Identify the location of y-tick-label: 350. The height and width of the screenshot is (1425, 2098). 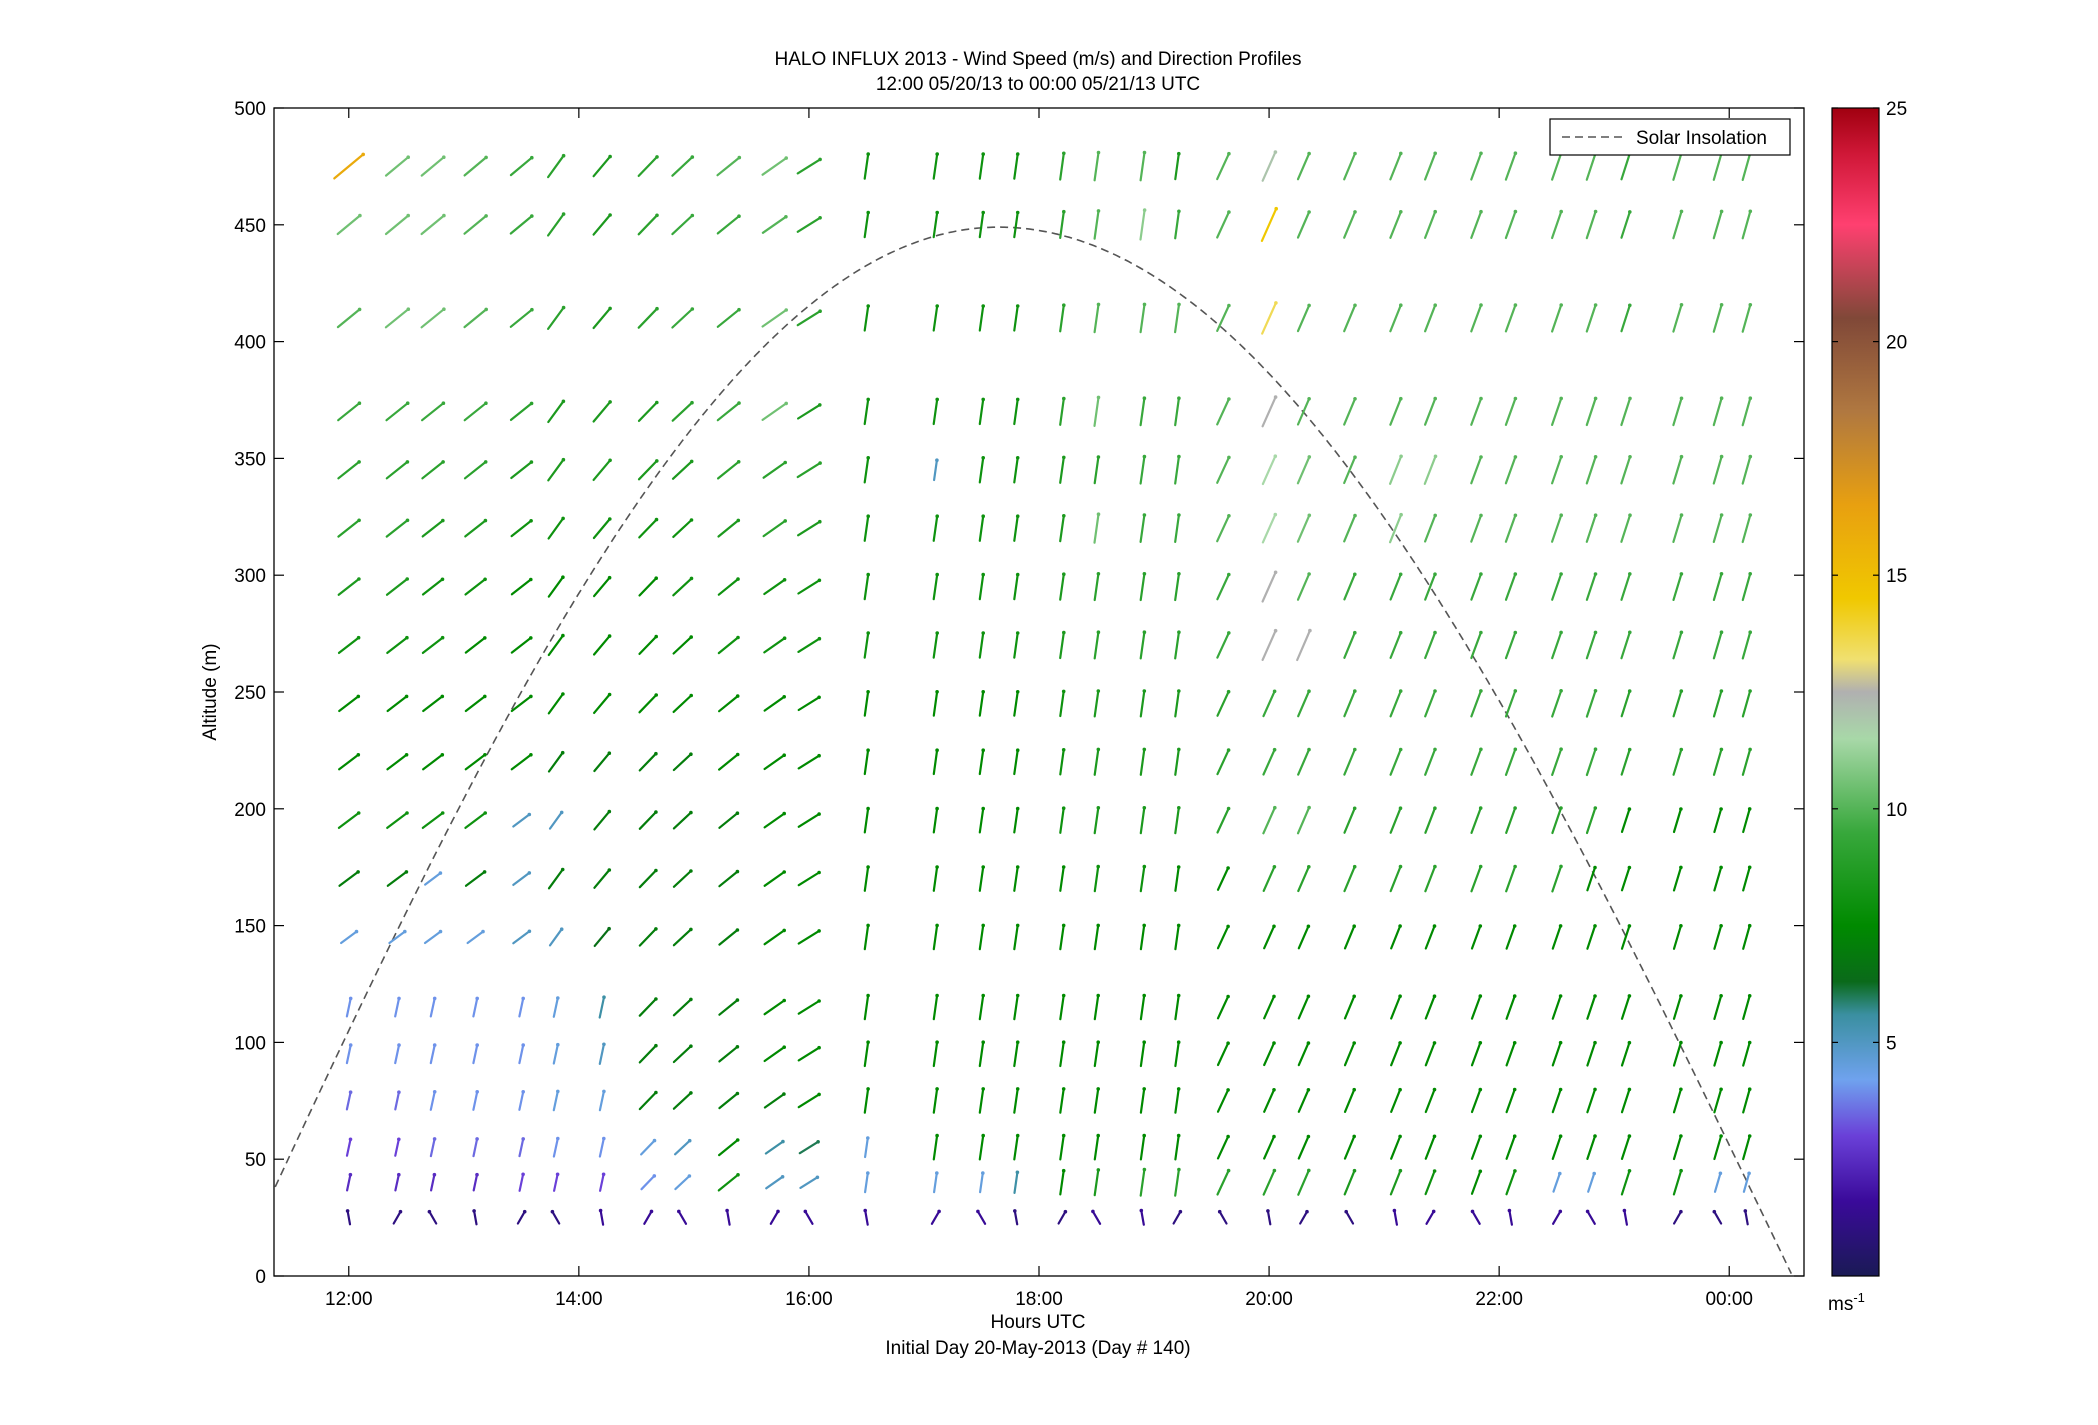
(250, 459).